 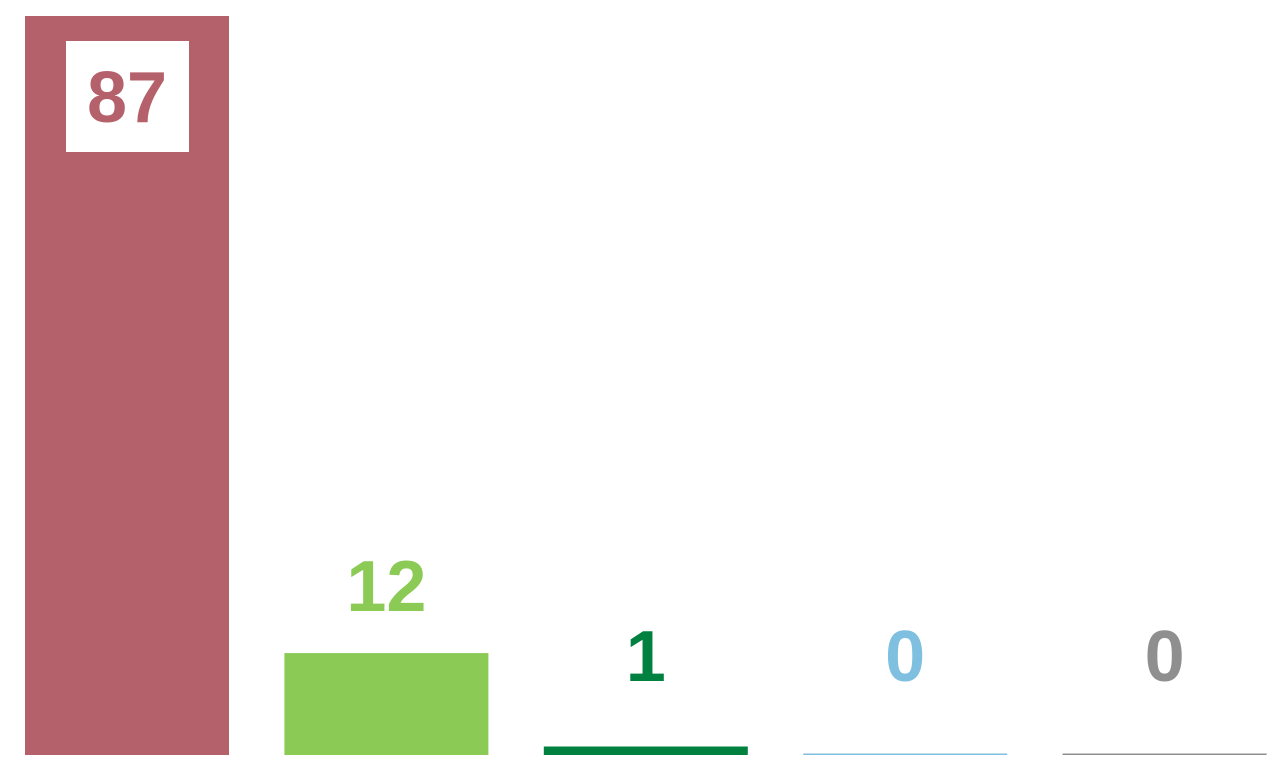 I want to click on value-label: 87, so click(x=127, y=98).